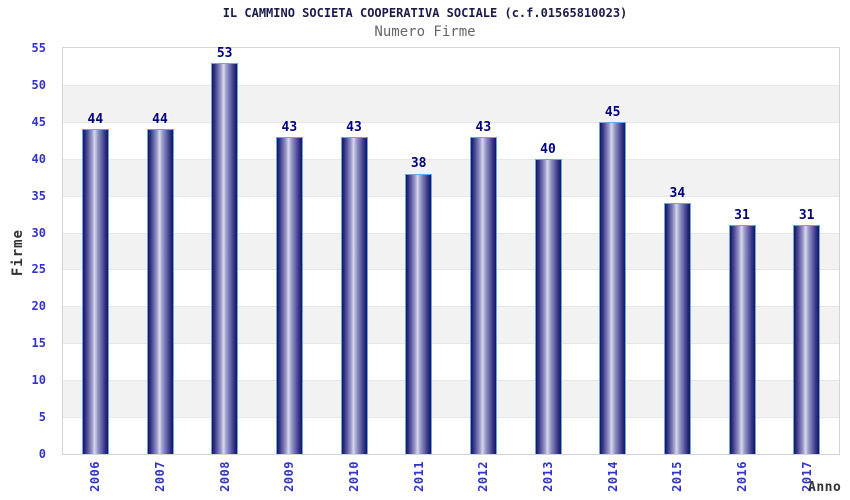  Describe the element at coordinates (160, 476) in the screenshot. I see `x-tick-label: 2007` at that location.